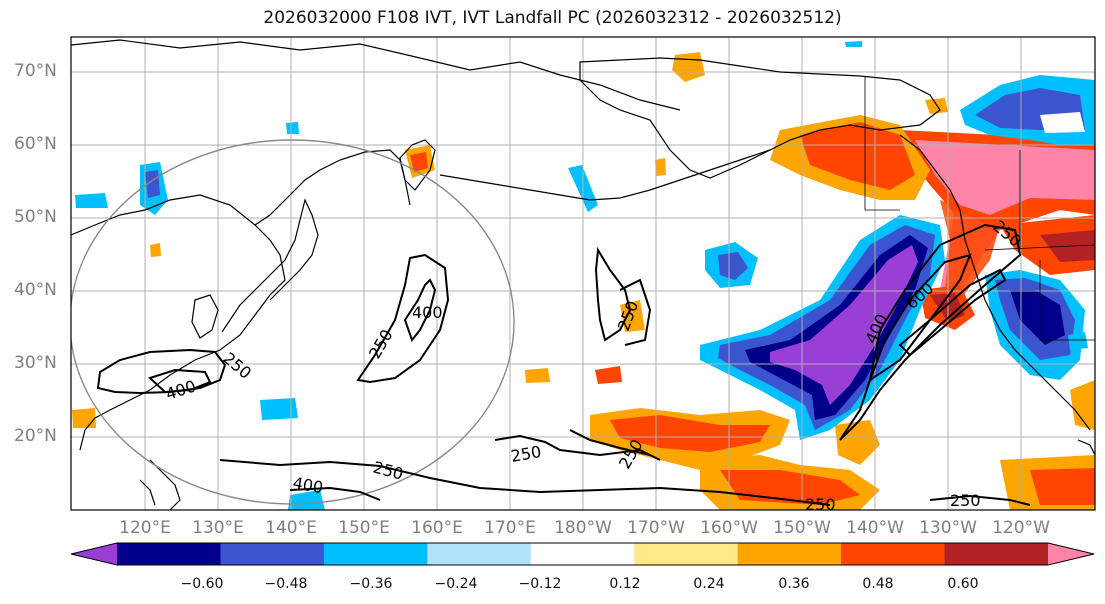 This screenshot has height=604, width=1105. What do you see at coordinates (656, 528) in the screenshot?
I see `lon-label: 170°W` at bounding box center [656, 528].